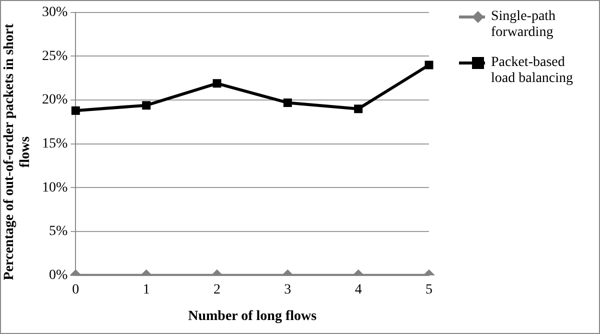 Image resolution: width=600 pixels, height=334 pixels. What do you see at coordinates (55, 188) in the screenshot?
I see `y-tick-label: 10%` at bounding box center [55, 188].